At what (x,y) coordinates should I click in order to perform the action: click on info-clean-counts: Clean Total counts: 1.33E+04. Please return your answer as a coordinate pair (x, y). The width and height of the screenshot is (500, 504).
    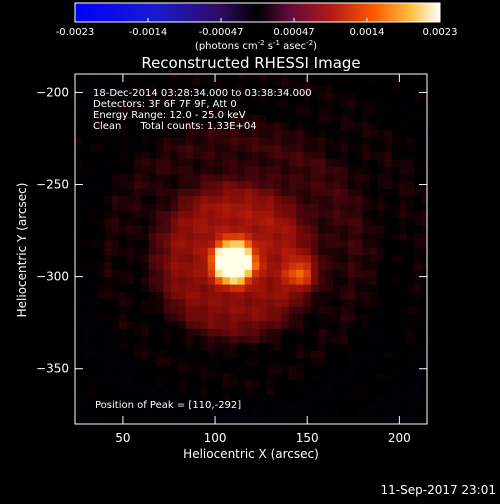
    Looking at the image, I should click on (175, 126).